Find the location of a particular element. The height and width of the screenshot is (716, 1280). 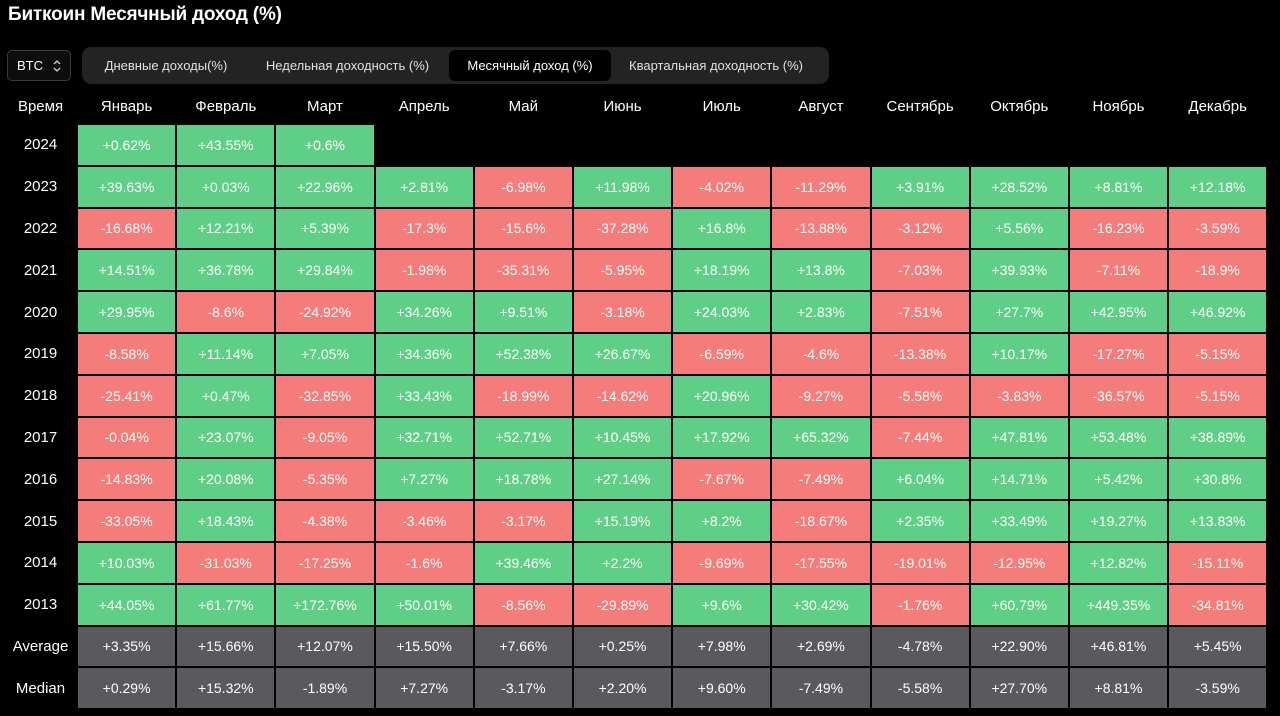

return-cell: -17.27% is located at coordinates (1118, 353).